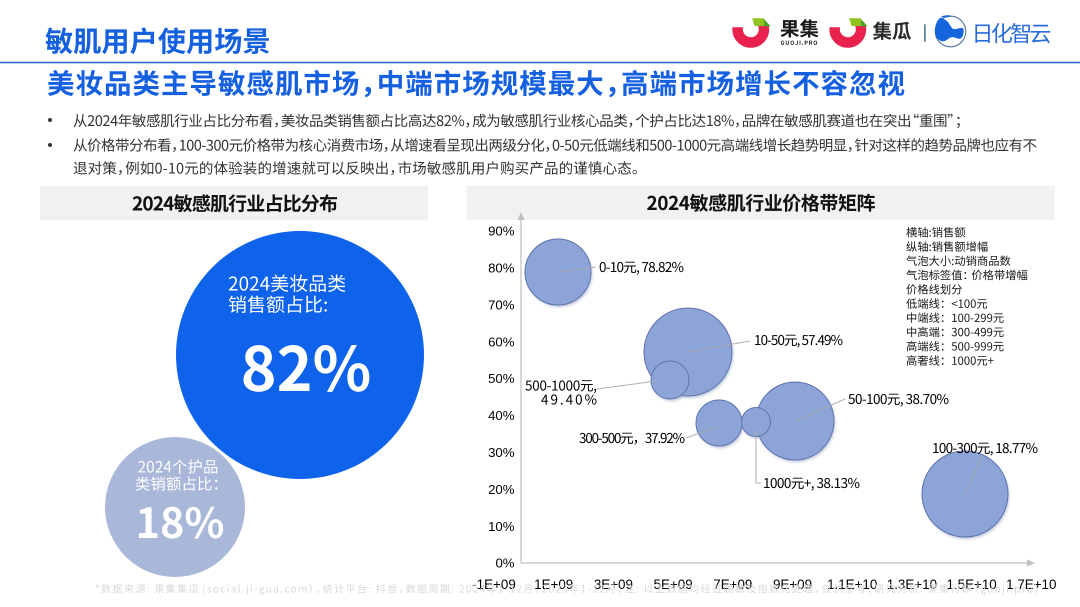 Image resolution: width=1080 pixels, height=607 pixels. Describe the element at coordinates (501, 526) in the screenshot. I see `svg-text: 10%` at that location.